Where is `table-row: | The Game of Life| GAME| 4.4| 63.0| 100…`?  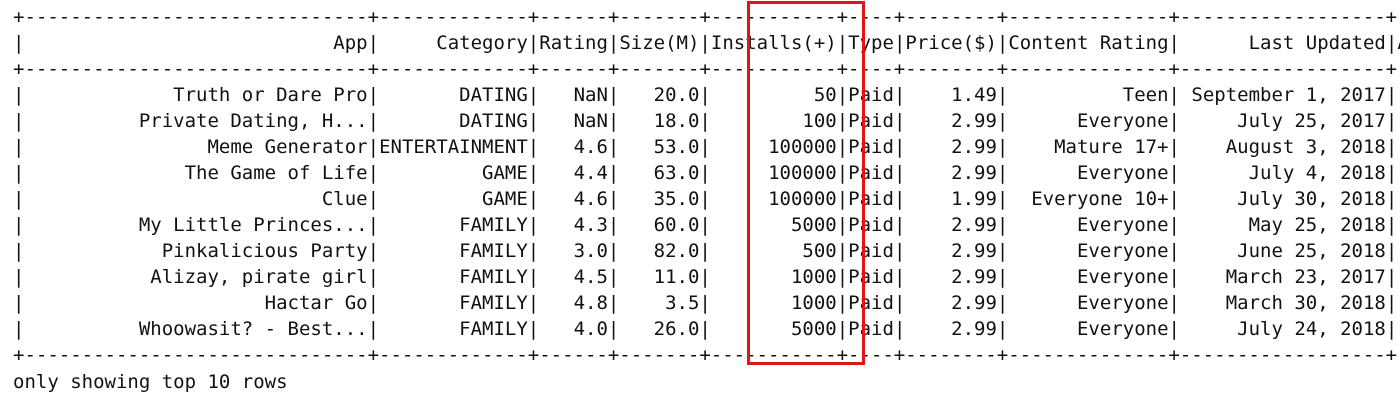 table-row: | The Game of Life| GAME| 4.4| 63.0| 100… is located at coordinates (706, 173).